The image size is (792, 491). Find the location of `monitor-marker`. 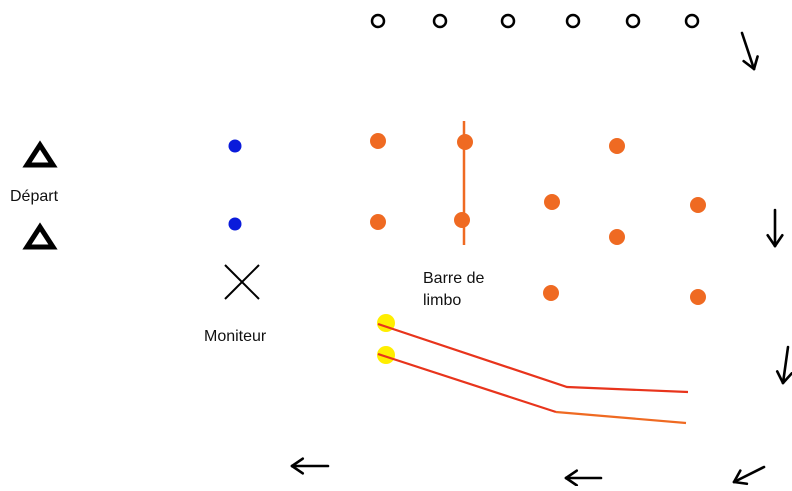

monitor-marker is located at coordinates (242, 282).